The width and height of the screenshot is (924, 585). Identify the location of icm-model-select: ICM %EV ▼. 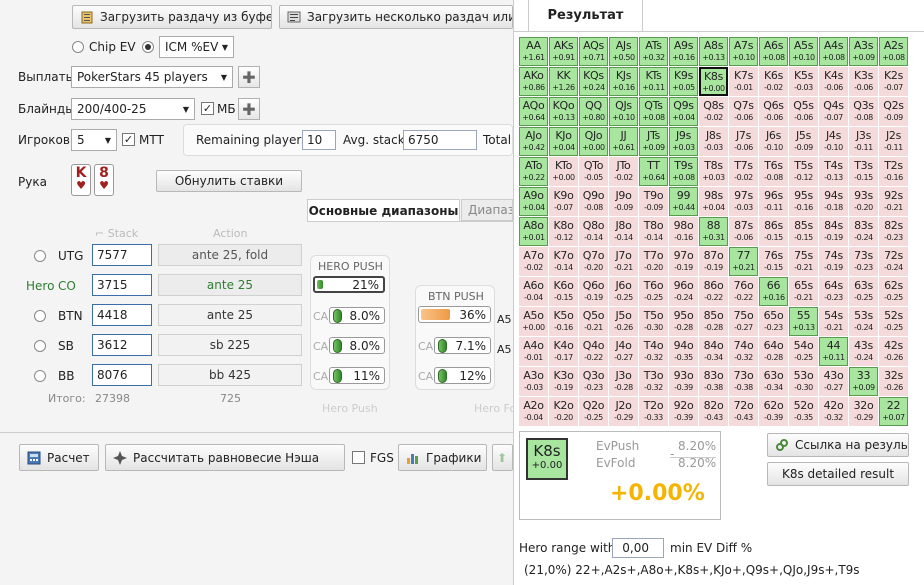
(196, 47).